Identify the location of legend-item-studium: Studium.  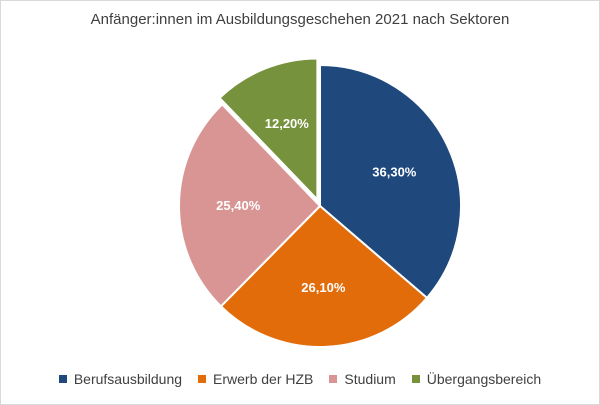
(362, 379).